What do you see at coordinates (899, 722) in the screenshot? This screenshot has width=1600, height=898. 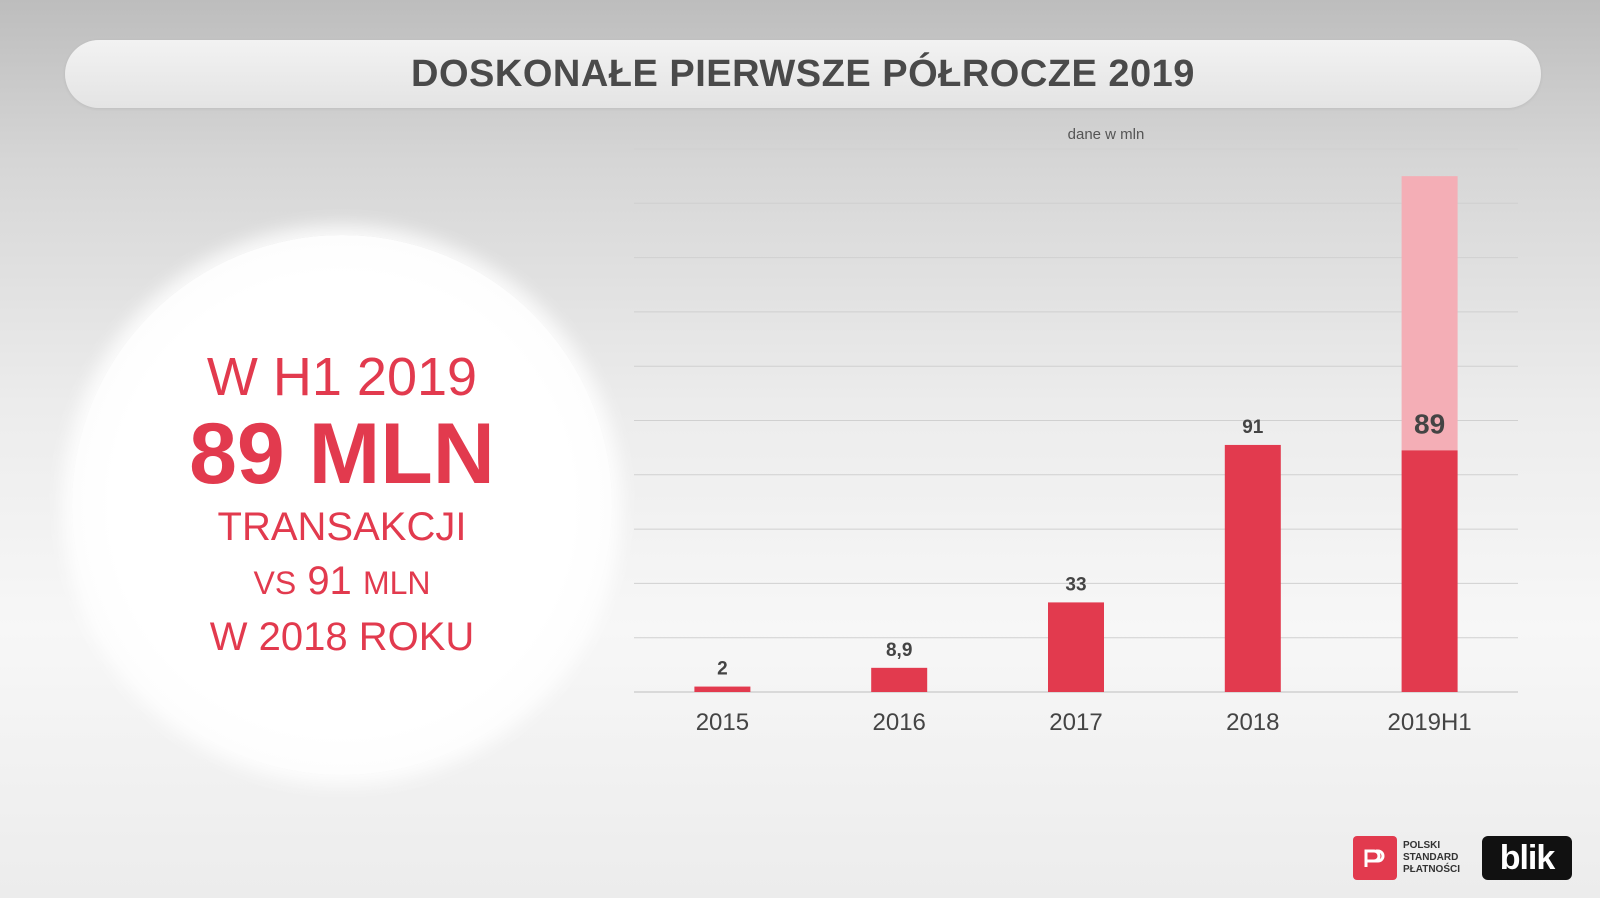 I see `x-tick-label: 2016` at bounding box center [899, 722].